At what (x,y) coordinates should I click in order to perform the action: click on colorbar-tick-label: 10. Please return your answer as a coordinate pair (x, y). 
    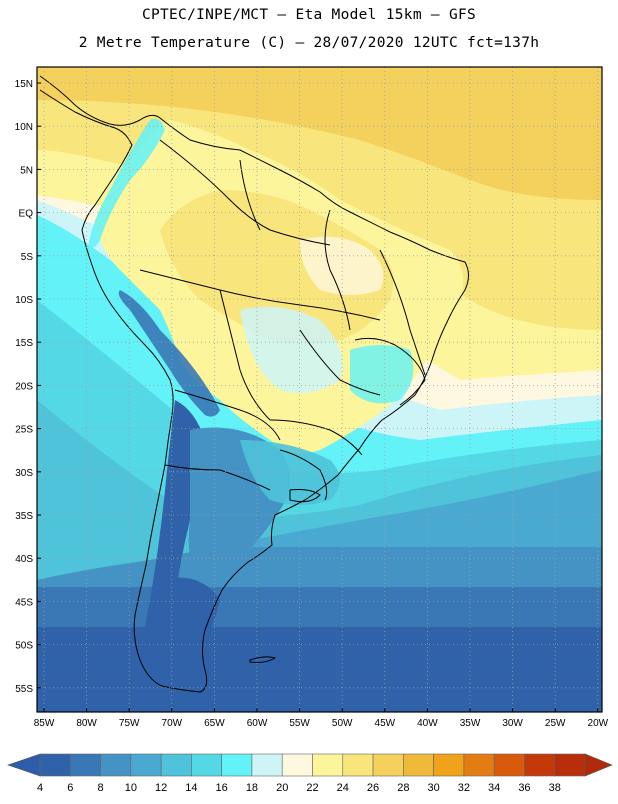
    Looking at the image, I should click on (131, 788).